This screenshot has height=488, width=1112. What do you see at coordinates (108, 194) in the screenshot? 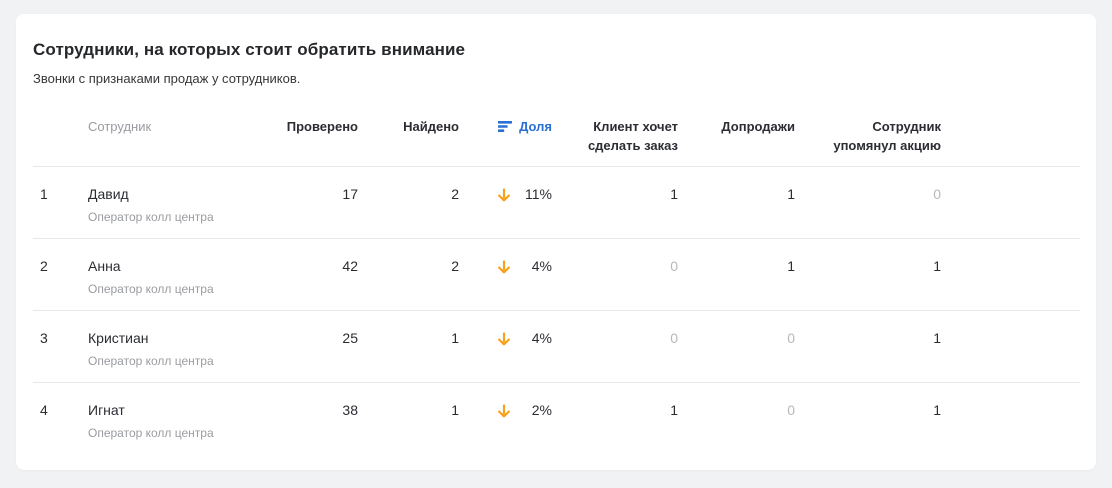
I see `employee-name: Давид` at bounding box center [108, 194].